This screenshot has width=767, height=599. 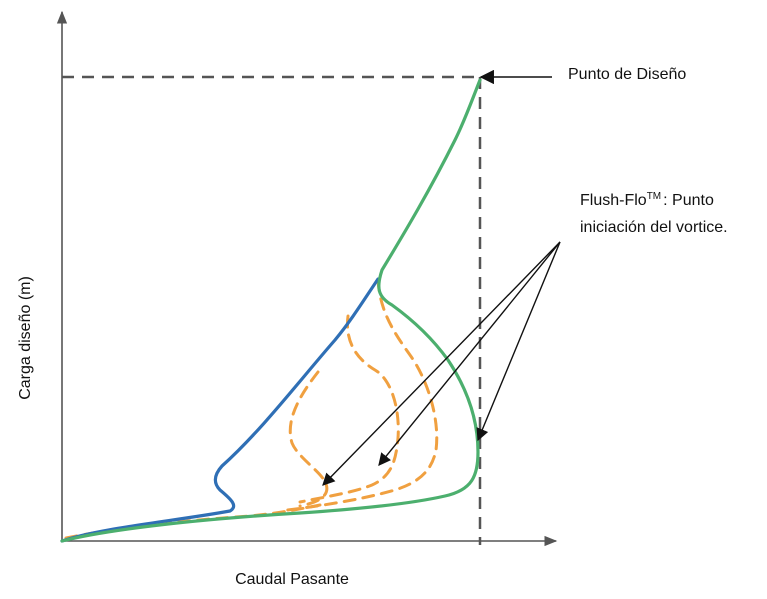 I want to click on flush-flo-arrow-outer, so click(x=518, y=341).